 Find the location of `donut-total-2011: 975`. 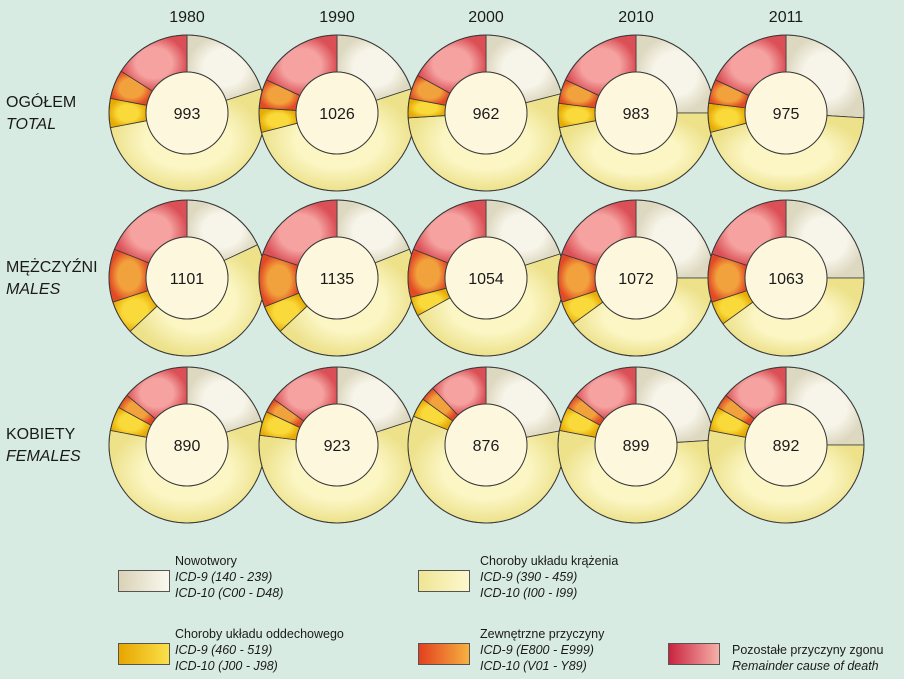

donut-total-2011: 975 is located at coordinates (786, 113).